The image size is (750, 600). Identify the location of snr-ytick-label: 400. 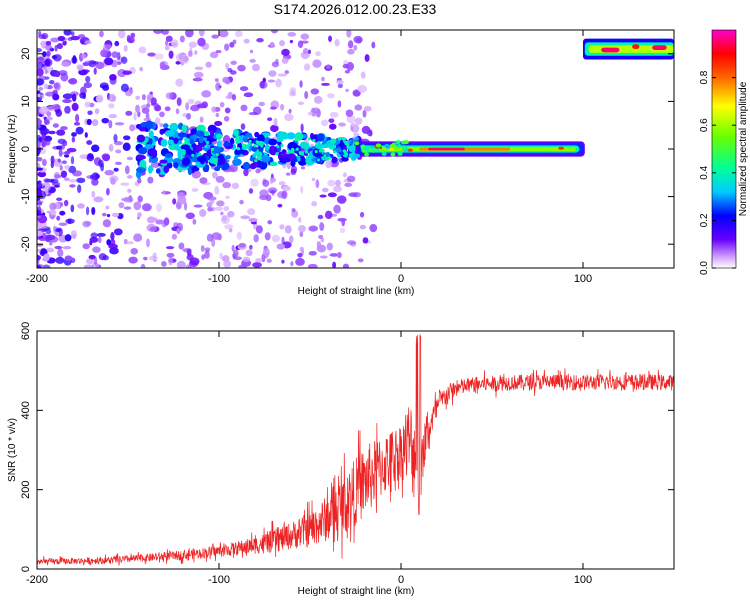
(26, 410).